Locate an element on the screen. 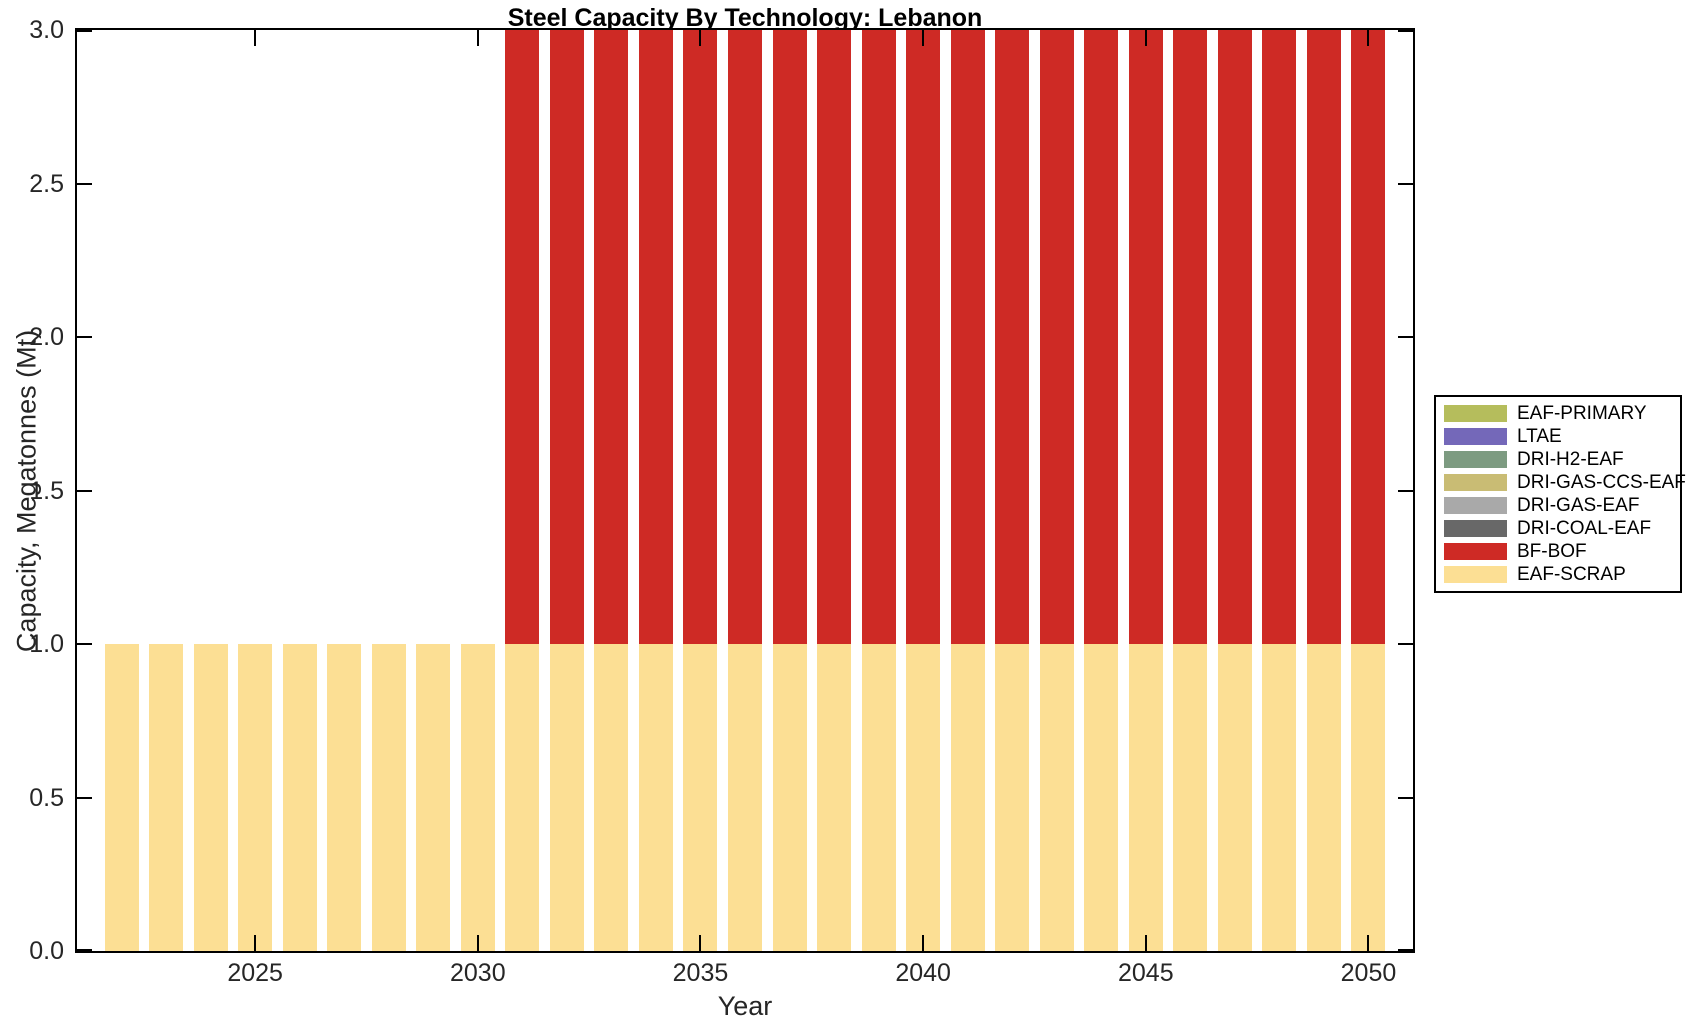 The image size is (1696, 1021). bar-segment-eaf-scrap-2043 is located at coordinates (1056, 797).